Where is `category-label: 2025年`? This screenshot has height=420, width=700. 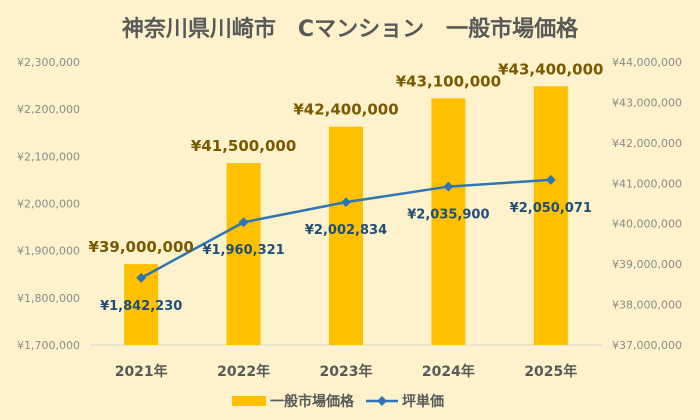 category-label: 2025年 is located at coordinates (550, 371).